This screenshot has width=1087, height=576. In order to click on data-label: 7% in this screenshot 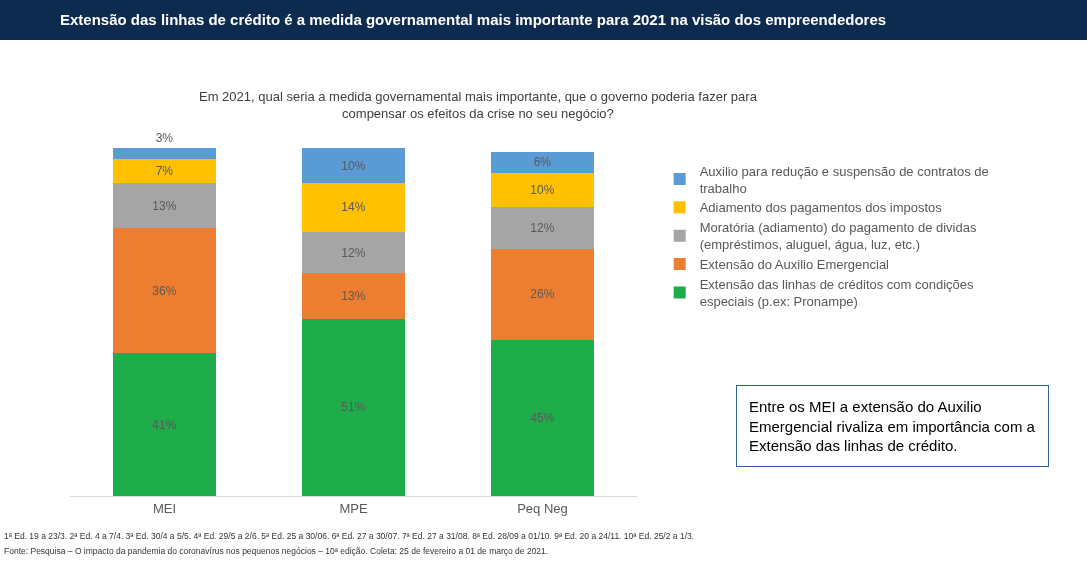, I will do `click(164, 170)`.